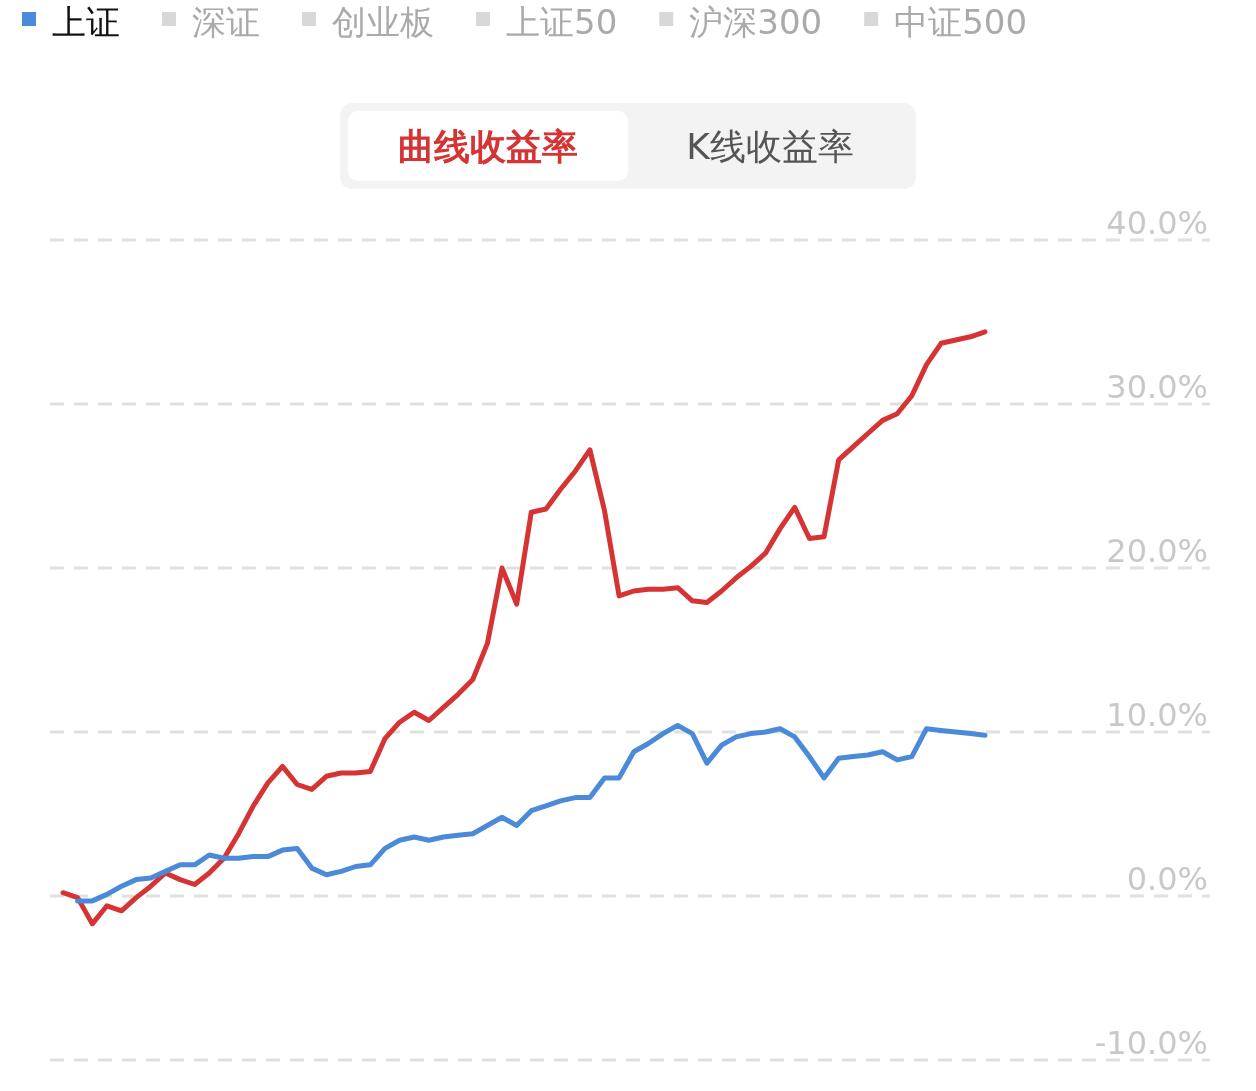 The width and height of the screenshot is (1256, 1091). What do you see at coordinates (741, 22) in the screenshot?
I see `legend-item: 沪深300` at bounding box center [741, 22].